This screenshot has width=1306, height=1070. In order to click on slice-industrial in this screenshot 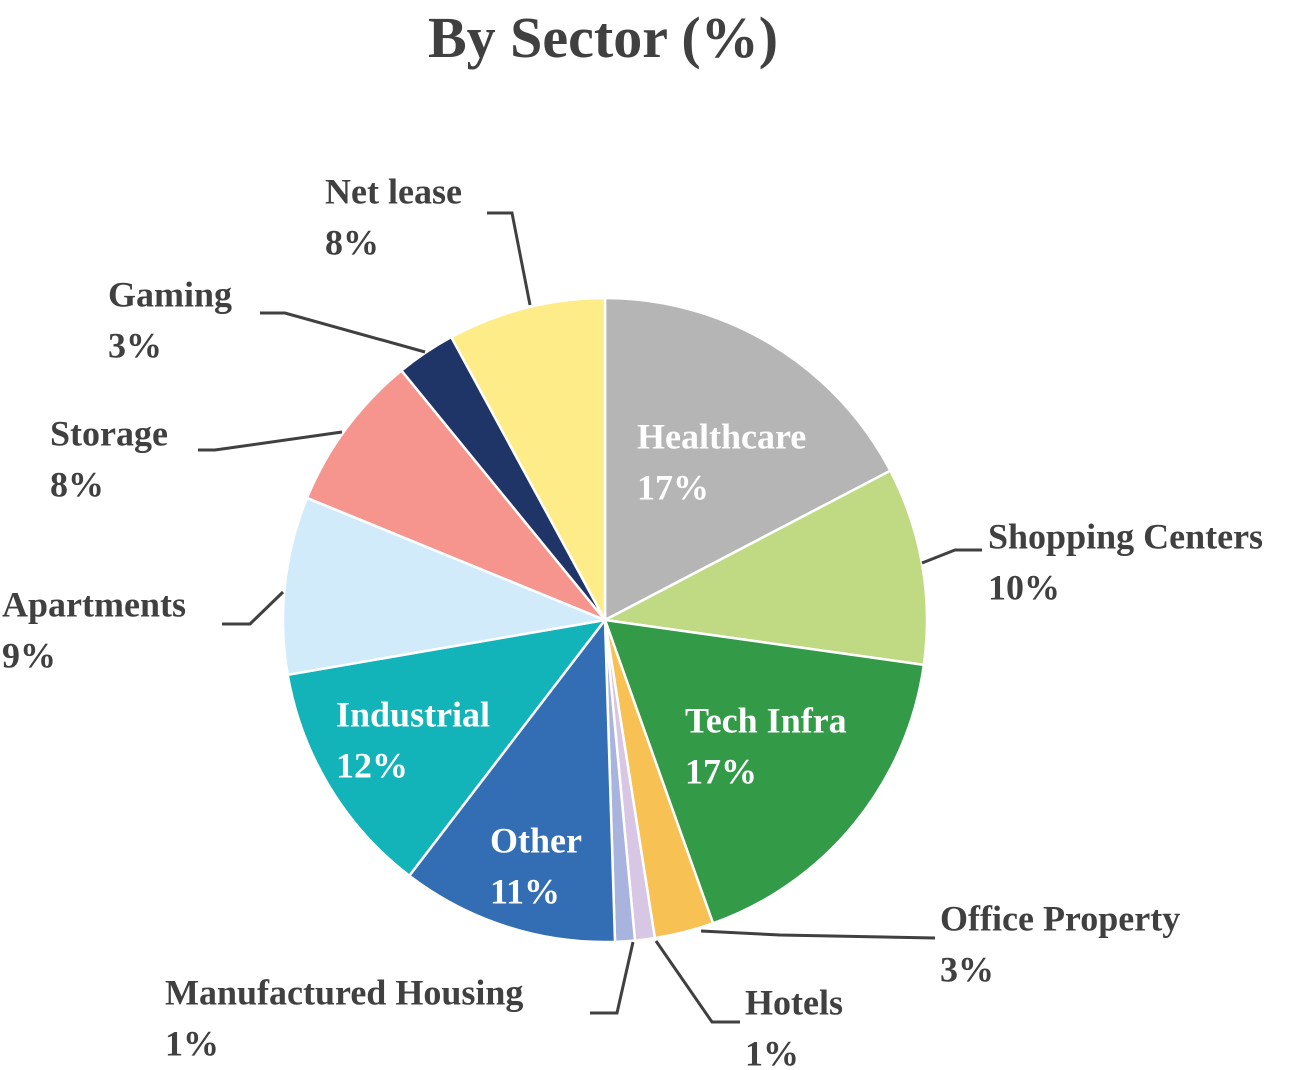, I will do `click(447, 748)`.